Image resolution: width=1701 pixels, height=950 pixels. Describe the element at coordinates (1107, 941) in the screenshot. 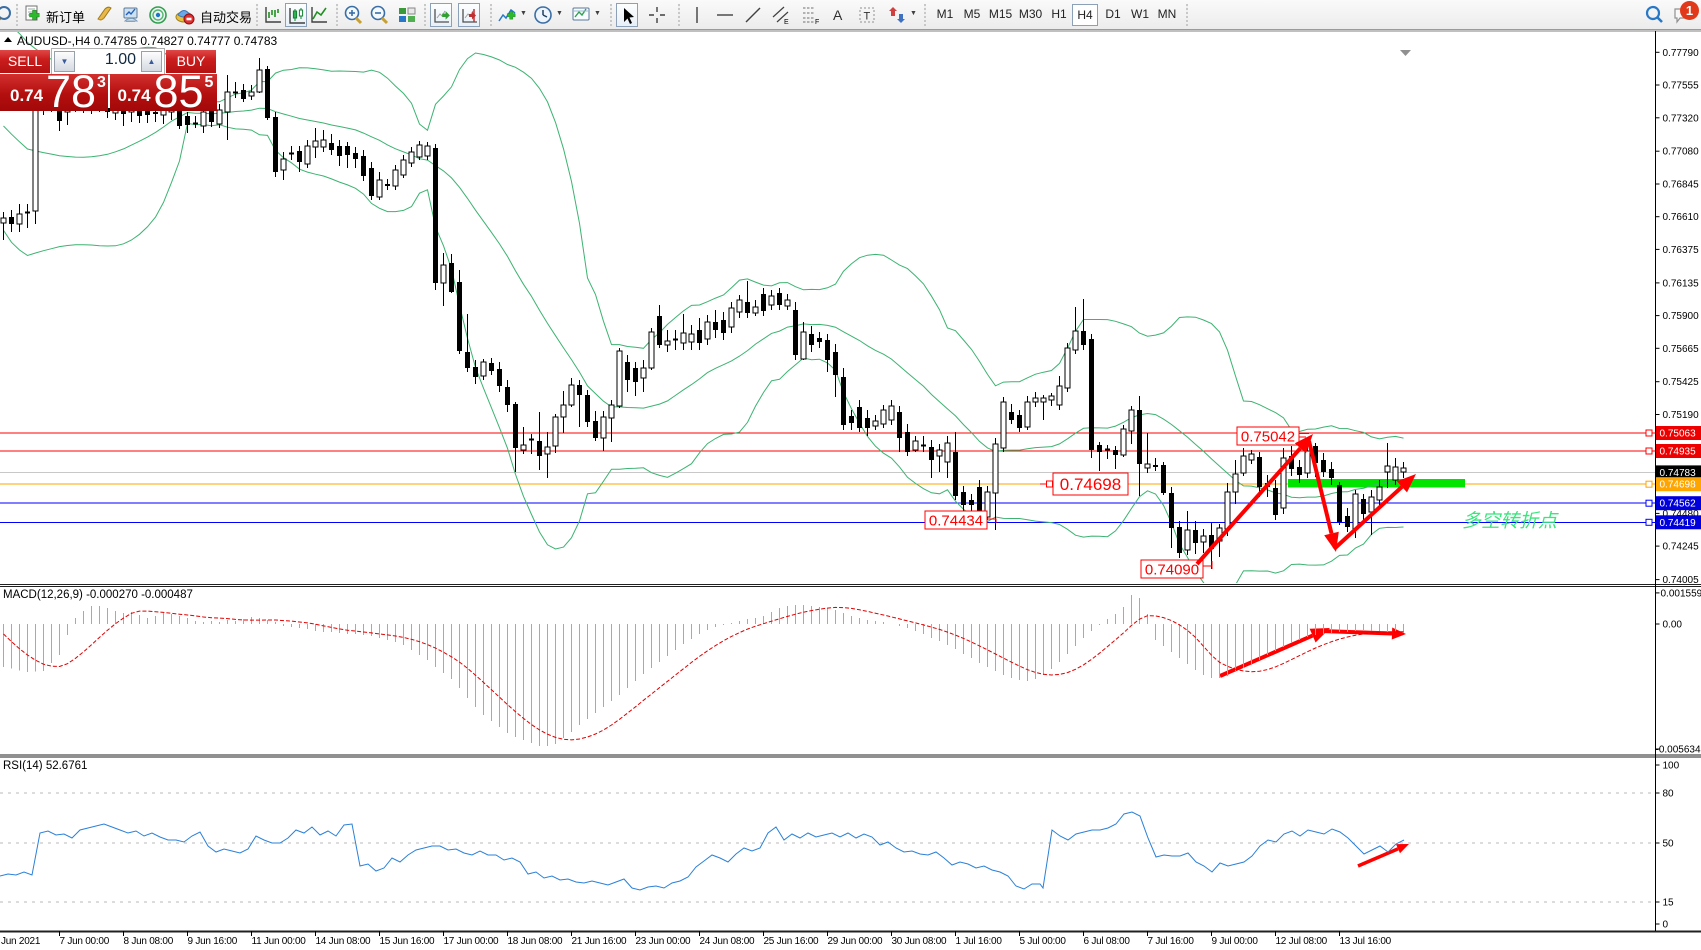

I see `svg-text: 6 Jul 08:00` at that location.